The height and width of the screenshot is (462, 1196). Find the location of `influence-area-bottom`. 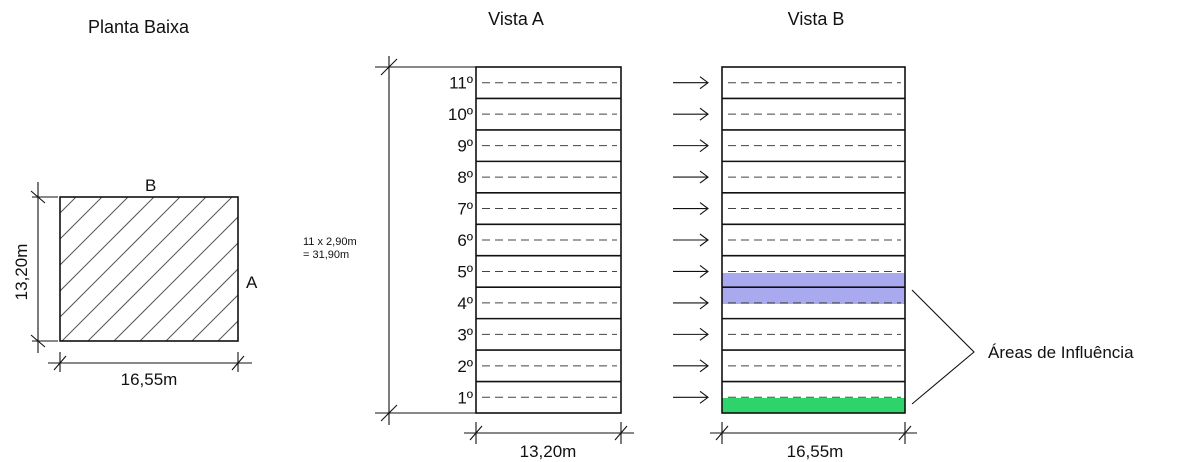

influence-area-bottom is located at coordinates (813, 405).